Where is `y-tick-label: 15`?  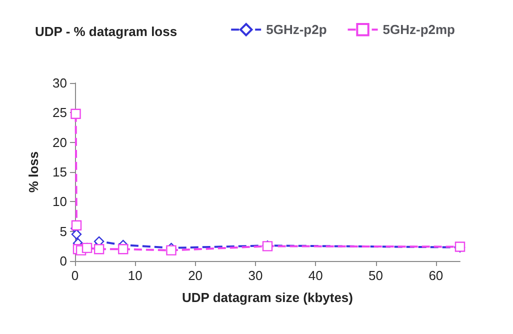 y-tick-label: 15 is located at coordinates (59, 172).